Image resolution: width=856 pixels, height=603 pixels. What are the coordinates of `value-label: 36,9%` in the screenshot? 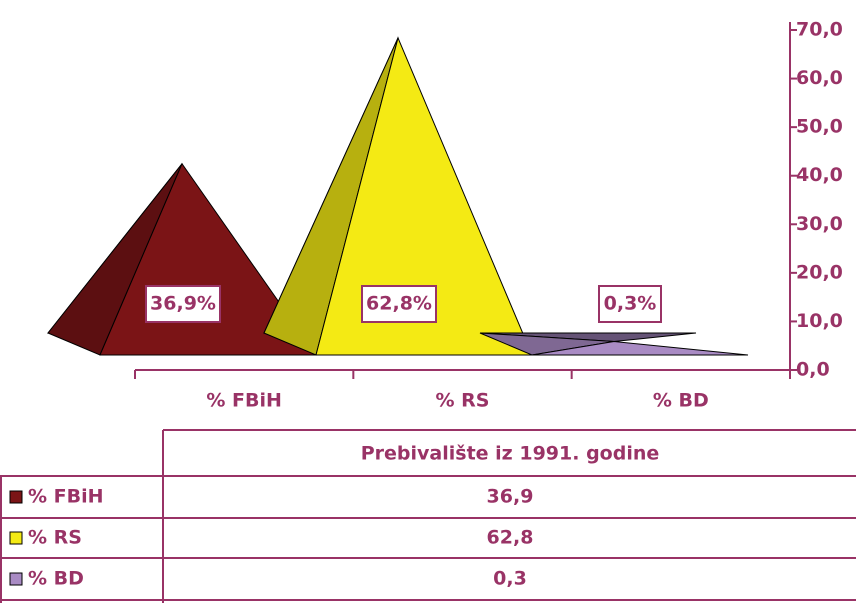 It's located at (183, 304).